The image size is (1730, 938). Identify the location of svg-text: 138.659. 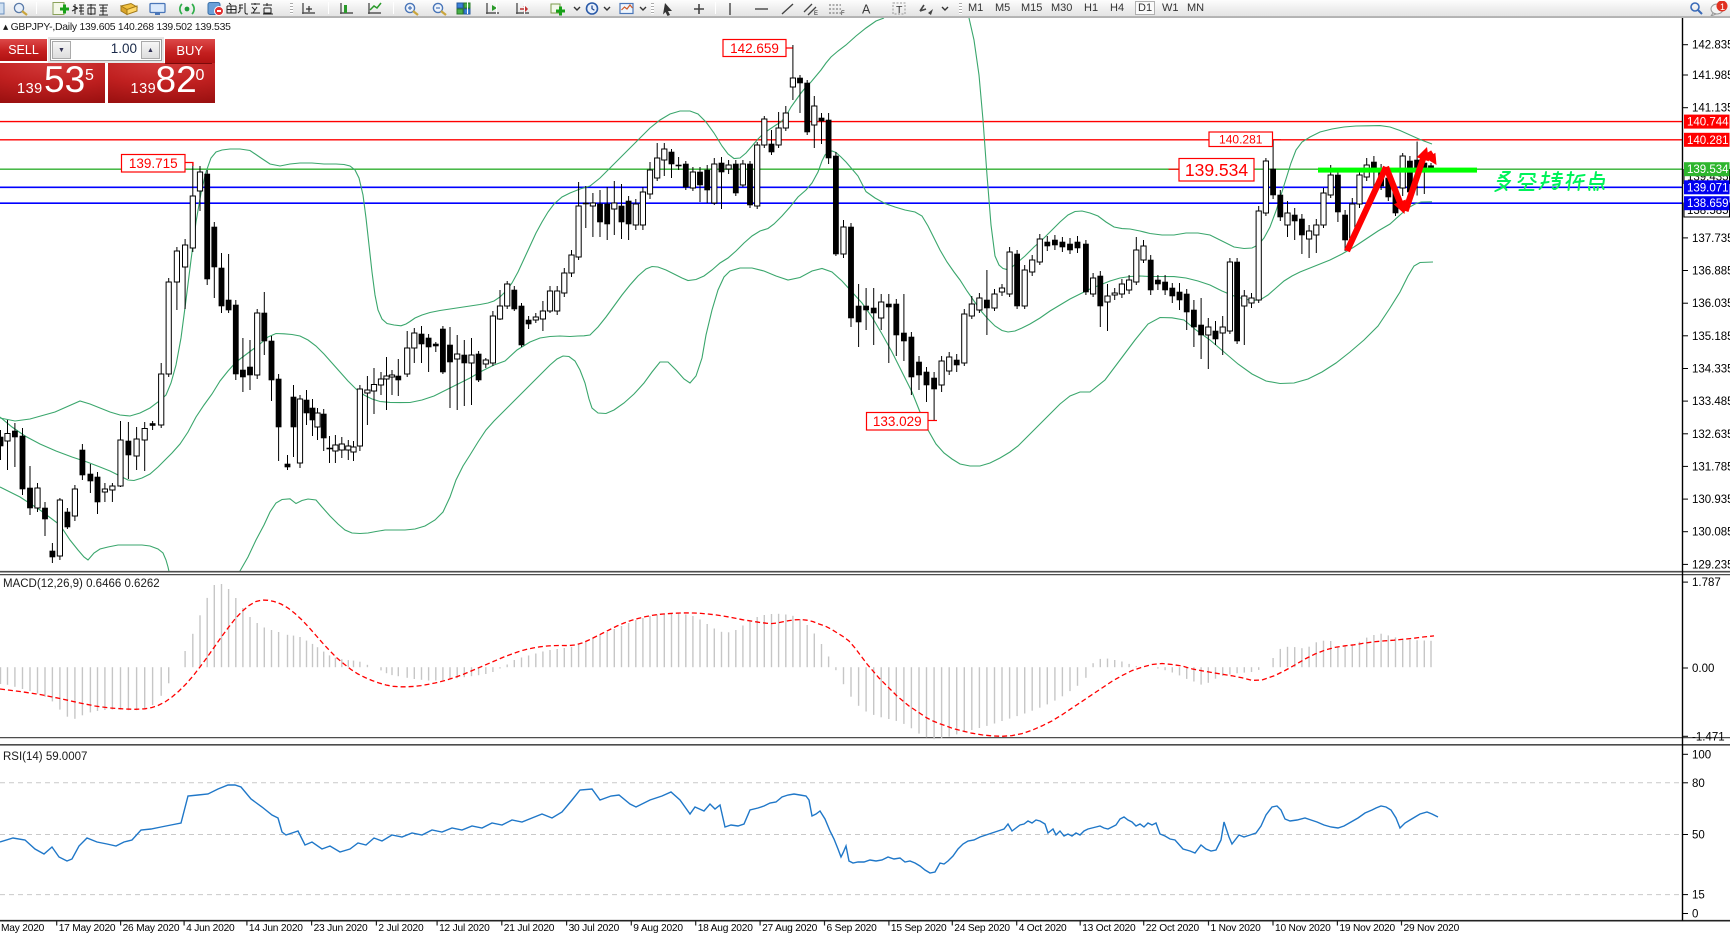
(1708, 204).